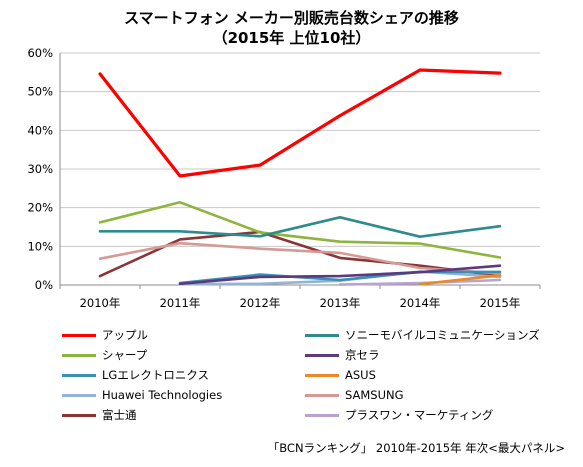 The image size is (583, 467). What do you see at coordinates (40, 92) in the screenshot?
I see `y-tick-label: 50%` at bounding box center [40, 92].